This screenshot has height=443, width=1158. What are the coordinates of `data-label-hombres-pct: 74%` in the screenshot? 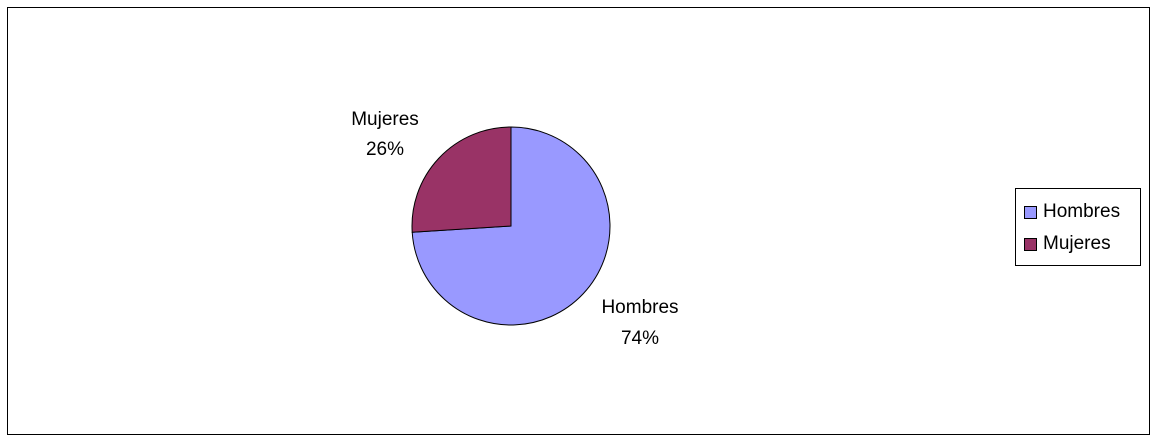 It's located at (640, 338).